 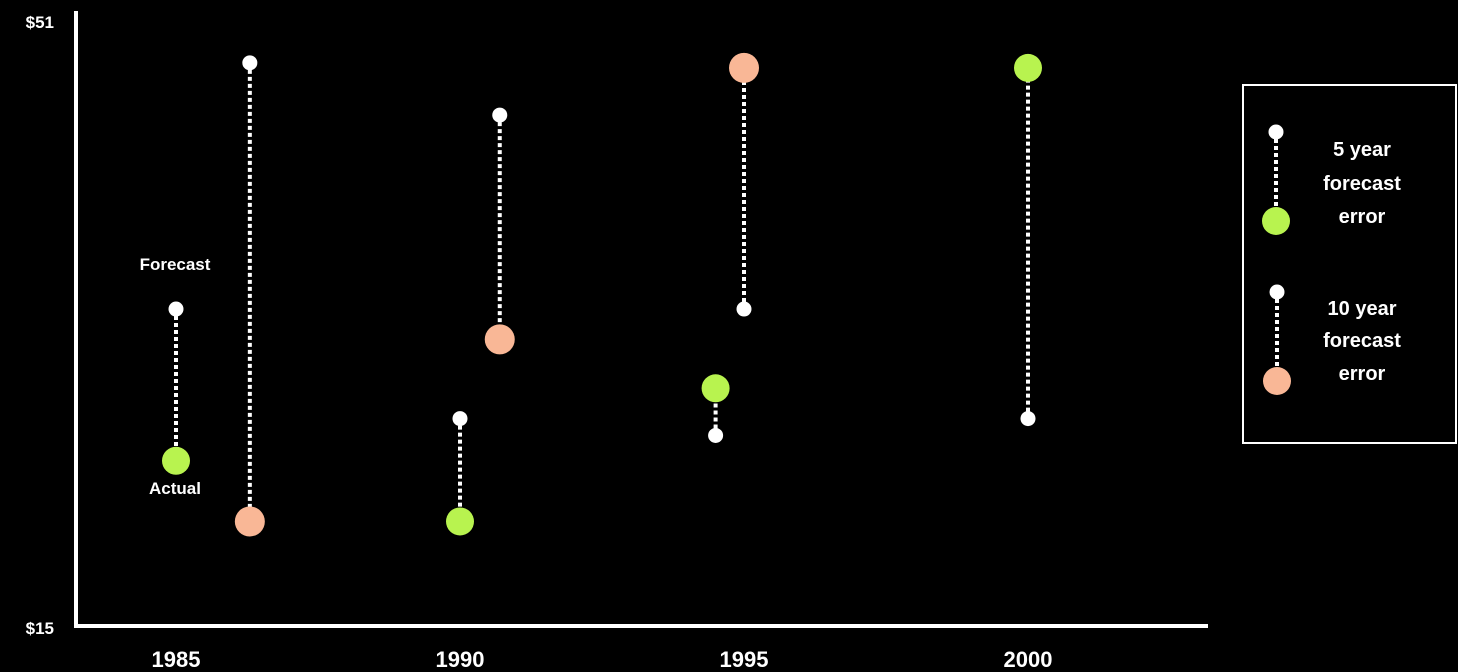 What do you see at coordinates (175, 376) in the screenshot?
I see `annotations: Forecast Actual` at bounding box center [175, 376].